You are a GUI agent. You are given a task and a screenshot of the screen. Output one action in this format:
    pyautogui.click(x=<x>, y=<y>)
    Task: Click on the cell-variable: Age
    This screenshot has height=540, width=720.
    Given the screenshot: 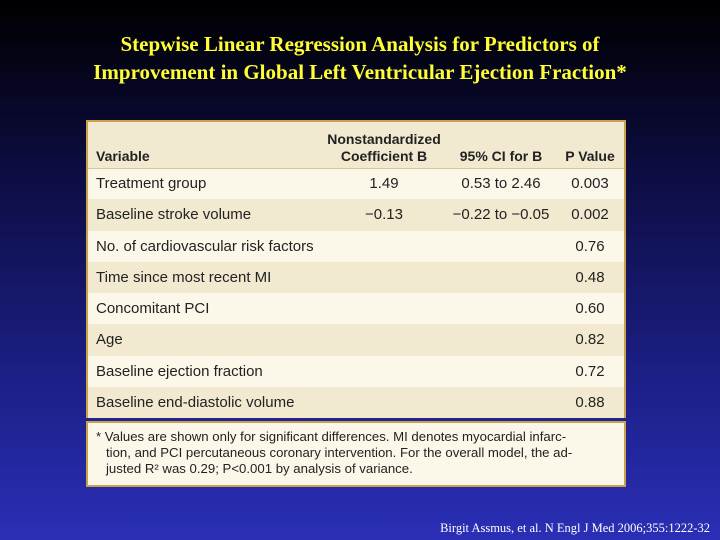 What is the action you would take?
    pyautogui.click(x=109, y=340)
    